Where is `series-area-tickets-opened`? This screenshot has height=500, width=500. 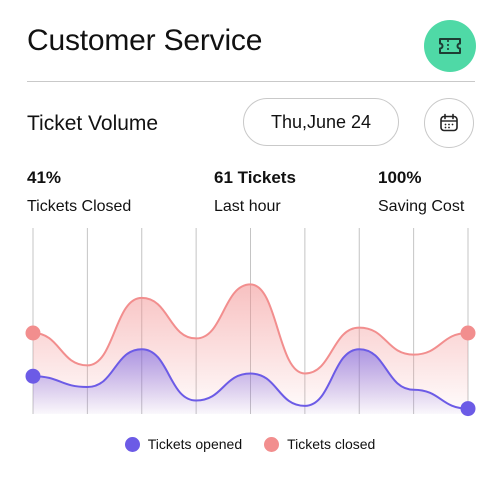
series-area-tickets-opened is located at coordinates (250, 381).